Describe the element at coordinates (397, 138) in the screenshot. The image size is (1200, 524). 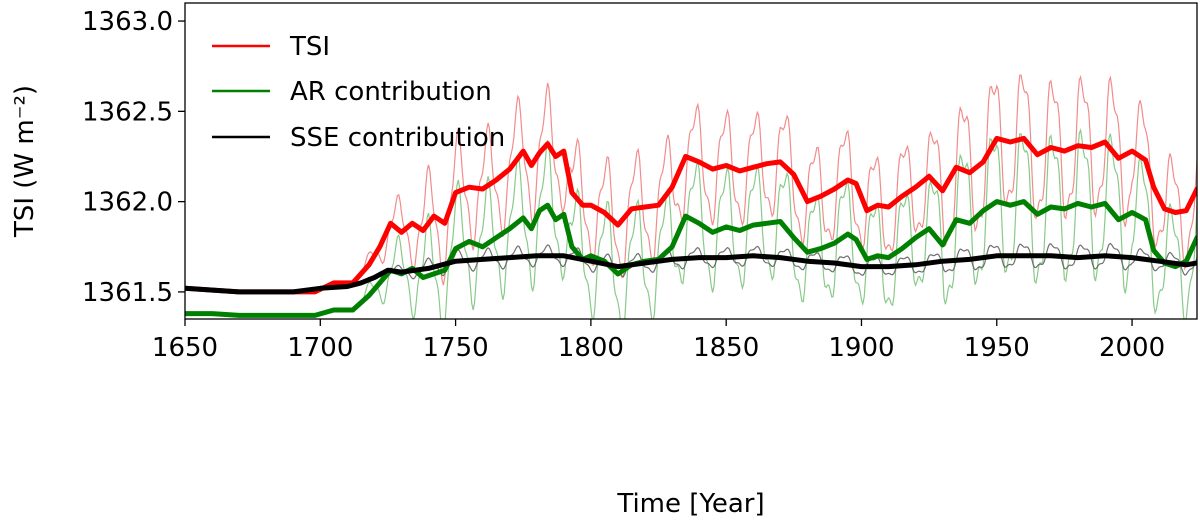
I see `legend-label-sse: SSE contribution` at that location.